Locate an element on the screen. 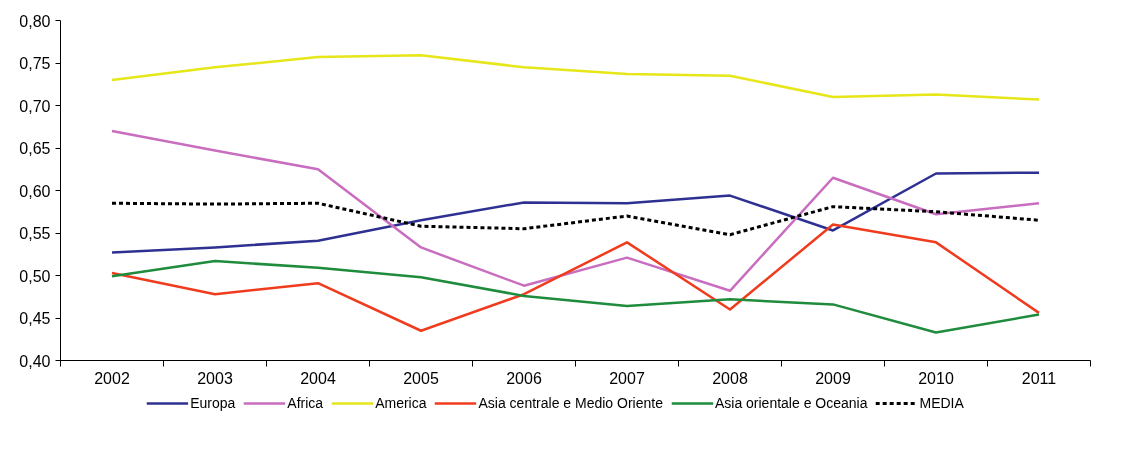 This screenshot has width=1128, height=449. x-tick-label: 2002 is located at coordinates (112, 378).